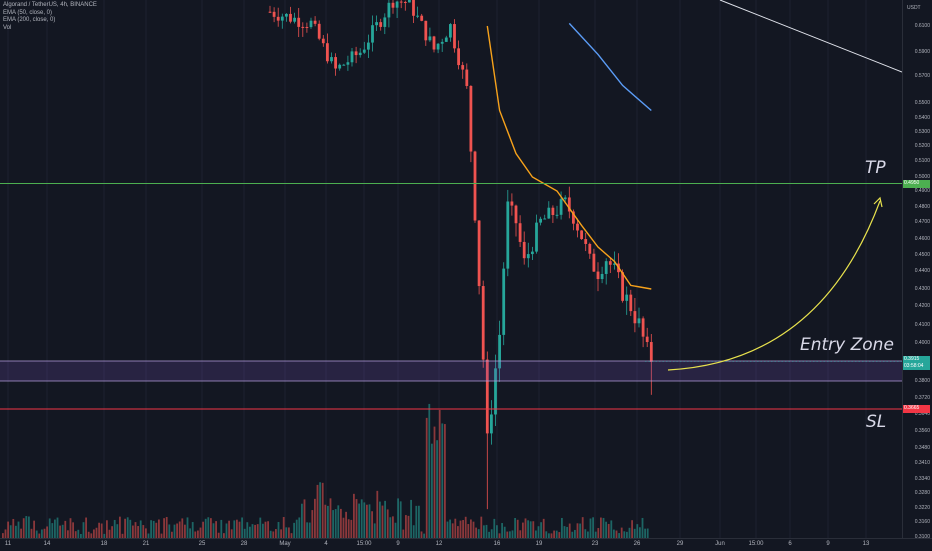  What do you see at coordinates (922, 289) in the screenshot?
I see `price-axis-label: 0.4300` at bounding box center [922, 289].